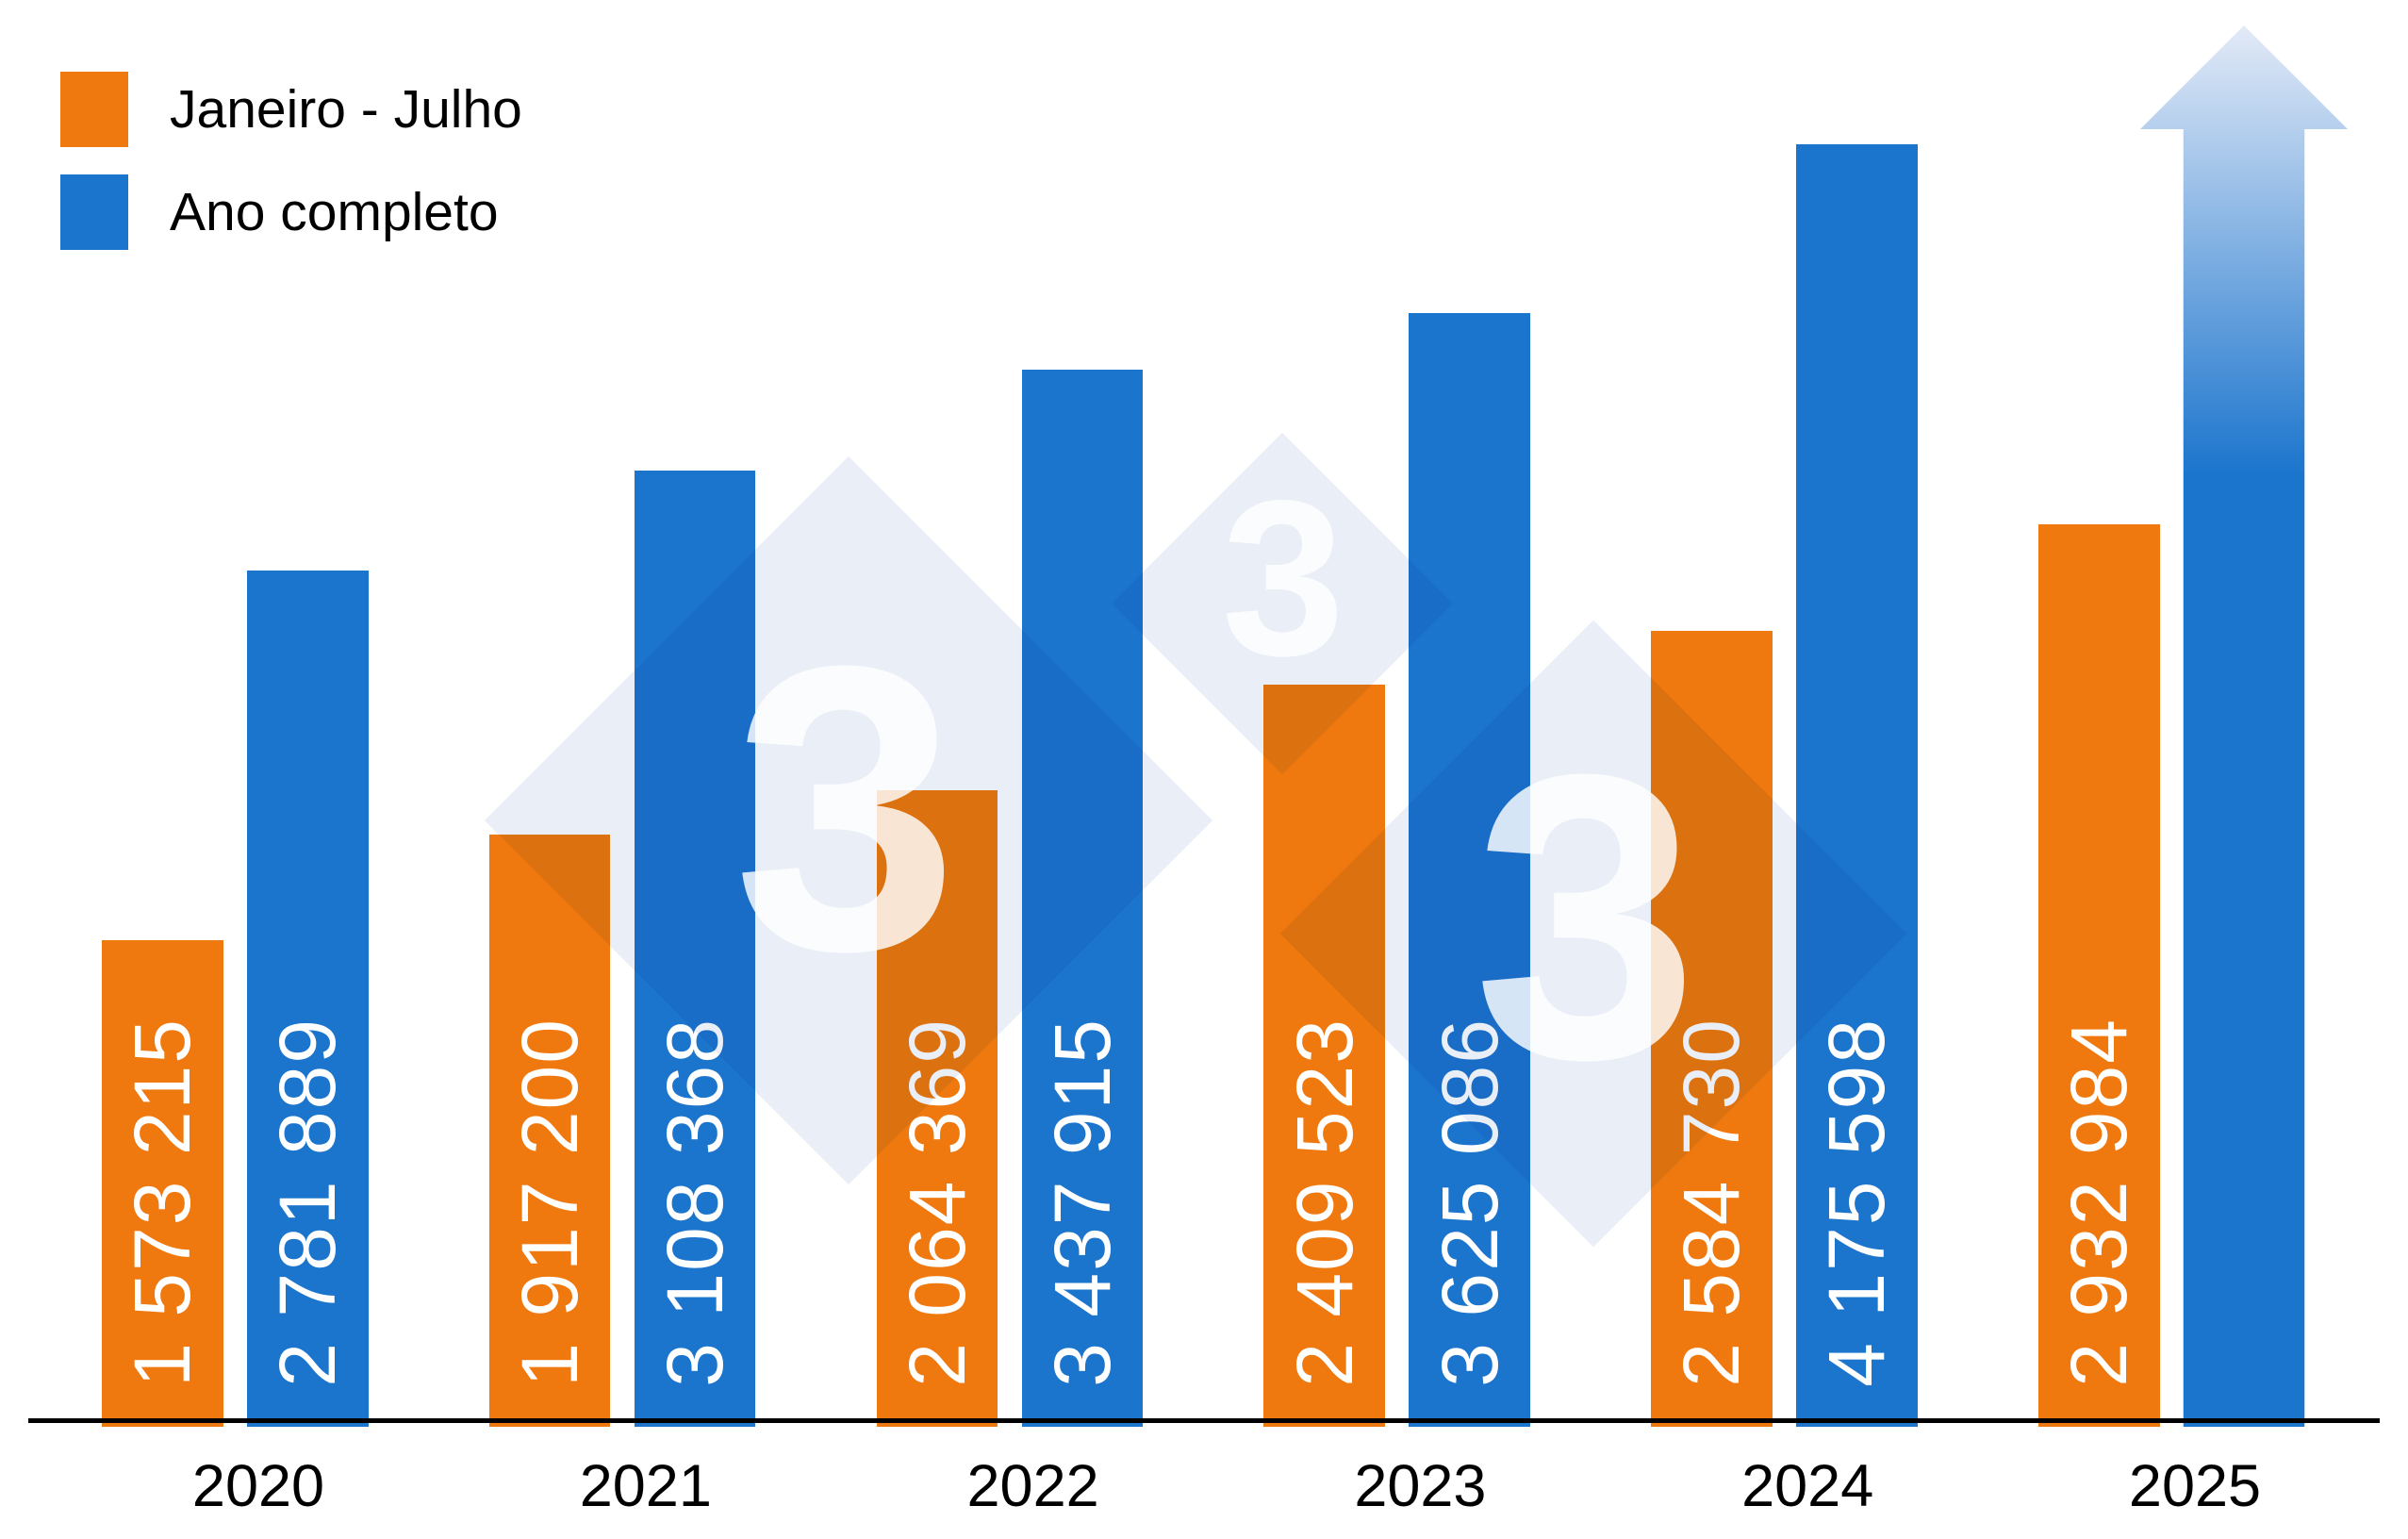  I want to click on bar-value-label: 2 584 730, so click(1712, 1202).